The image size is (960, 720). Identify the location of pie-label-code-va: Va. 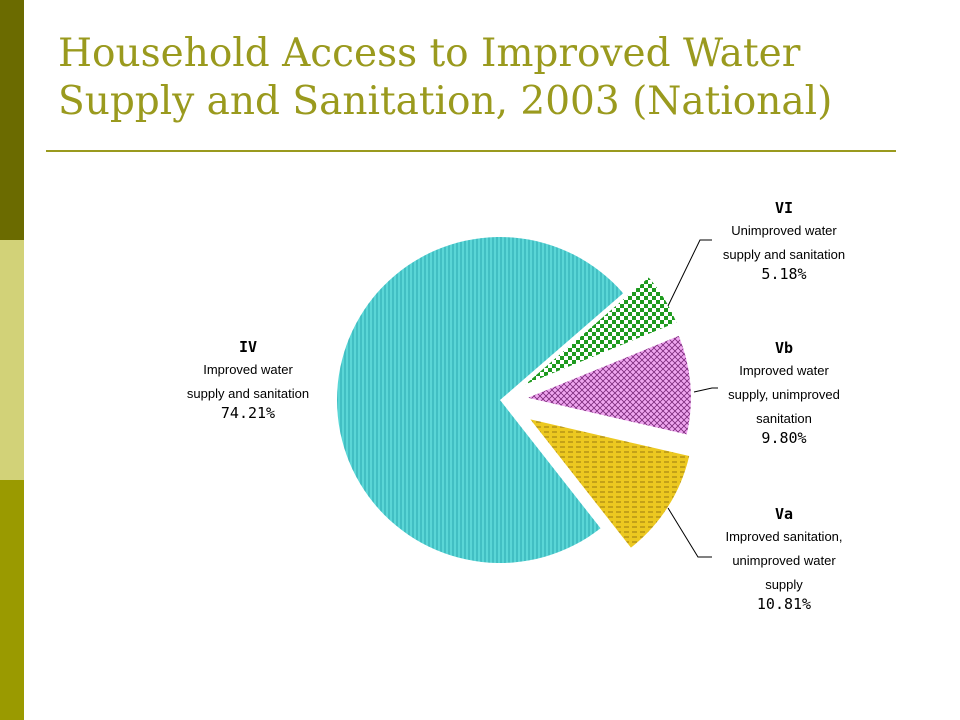
(784, 514).